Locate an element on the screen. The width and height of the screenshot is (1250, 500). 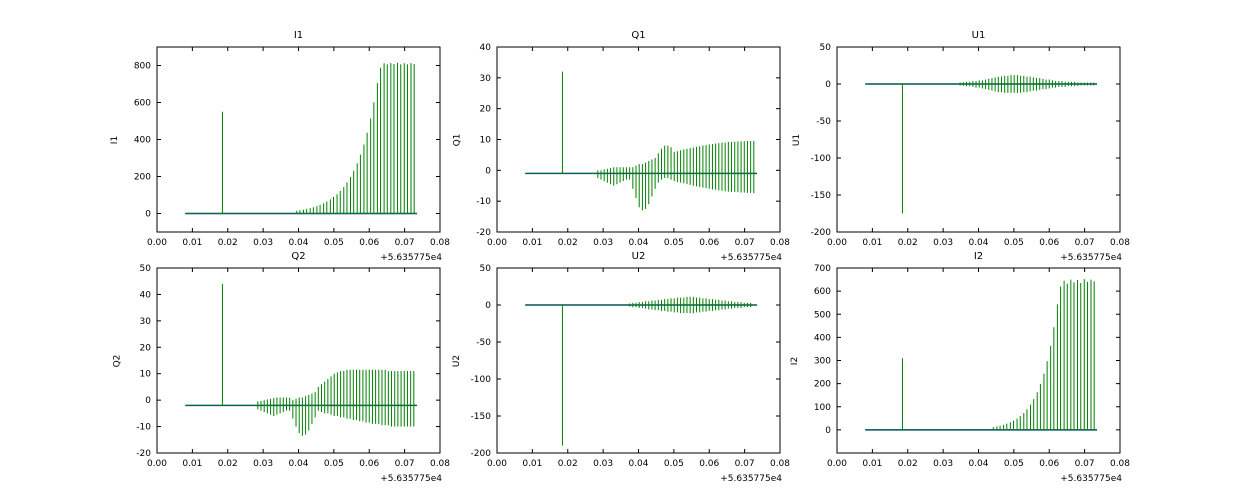
svg-text: 500 is located at coordinates (822, 315).